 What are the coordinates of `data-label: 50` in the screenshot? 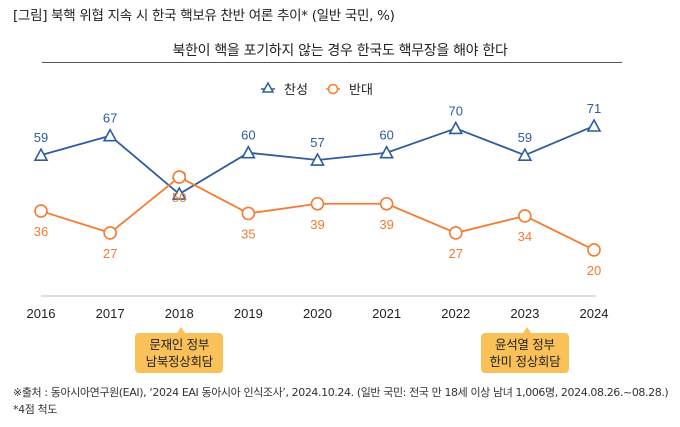 It's located at (179, 197).